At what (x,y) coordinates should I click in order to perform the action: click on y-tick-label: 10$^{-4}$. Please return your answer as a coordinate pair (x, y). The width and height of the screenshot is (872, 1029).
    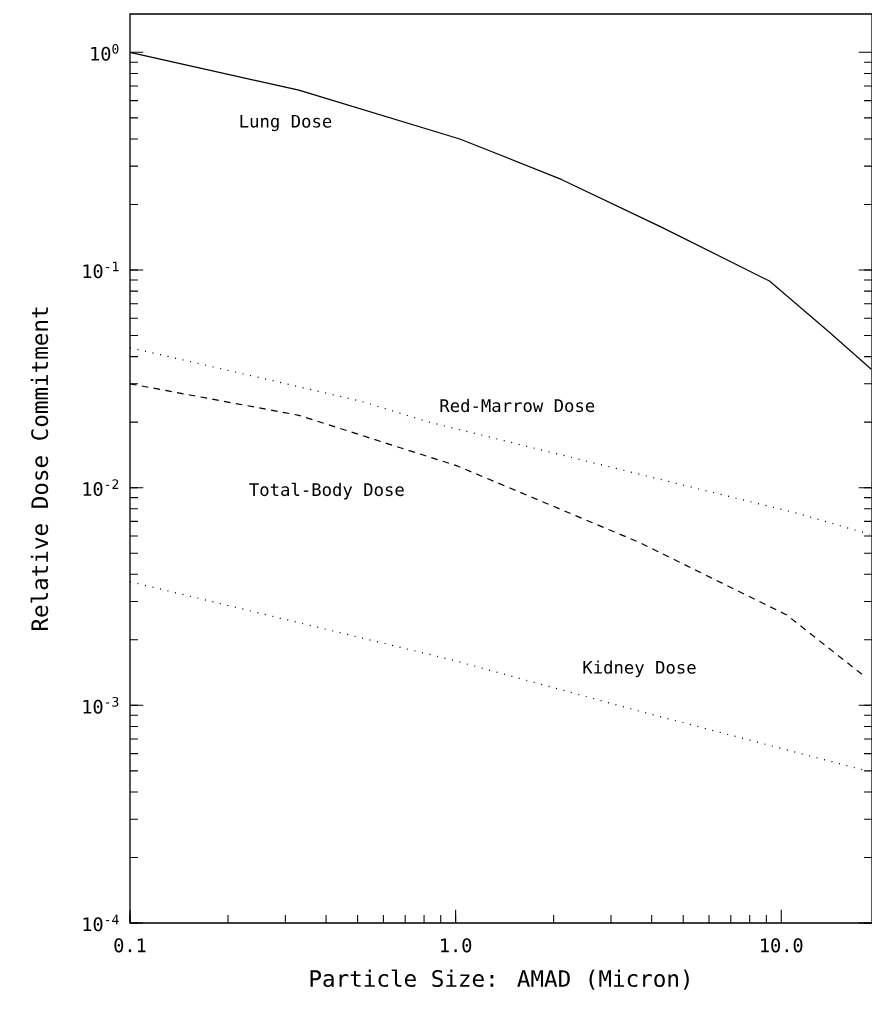
    Looking at the image, I should click on (101, 923).